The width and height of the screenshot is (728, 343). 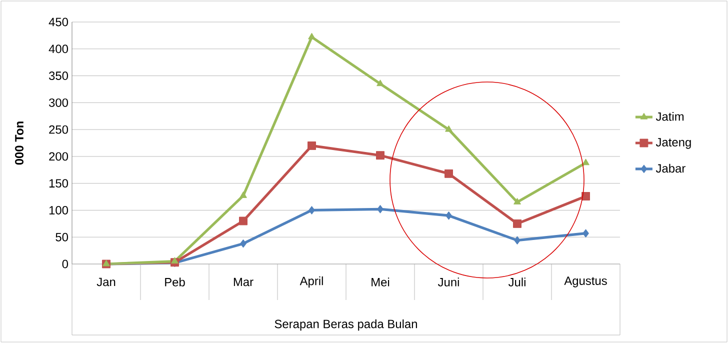 What do you see at coordinates (19, 143) in the screenshot?
I see `y-axis-title: 000 Ton` at bounding box center [19, 143].